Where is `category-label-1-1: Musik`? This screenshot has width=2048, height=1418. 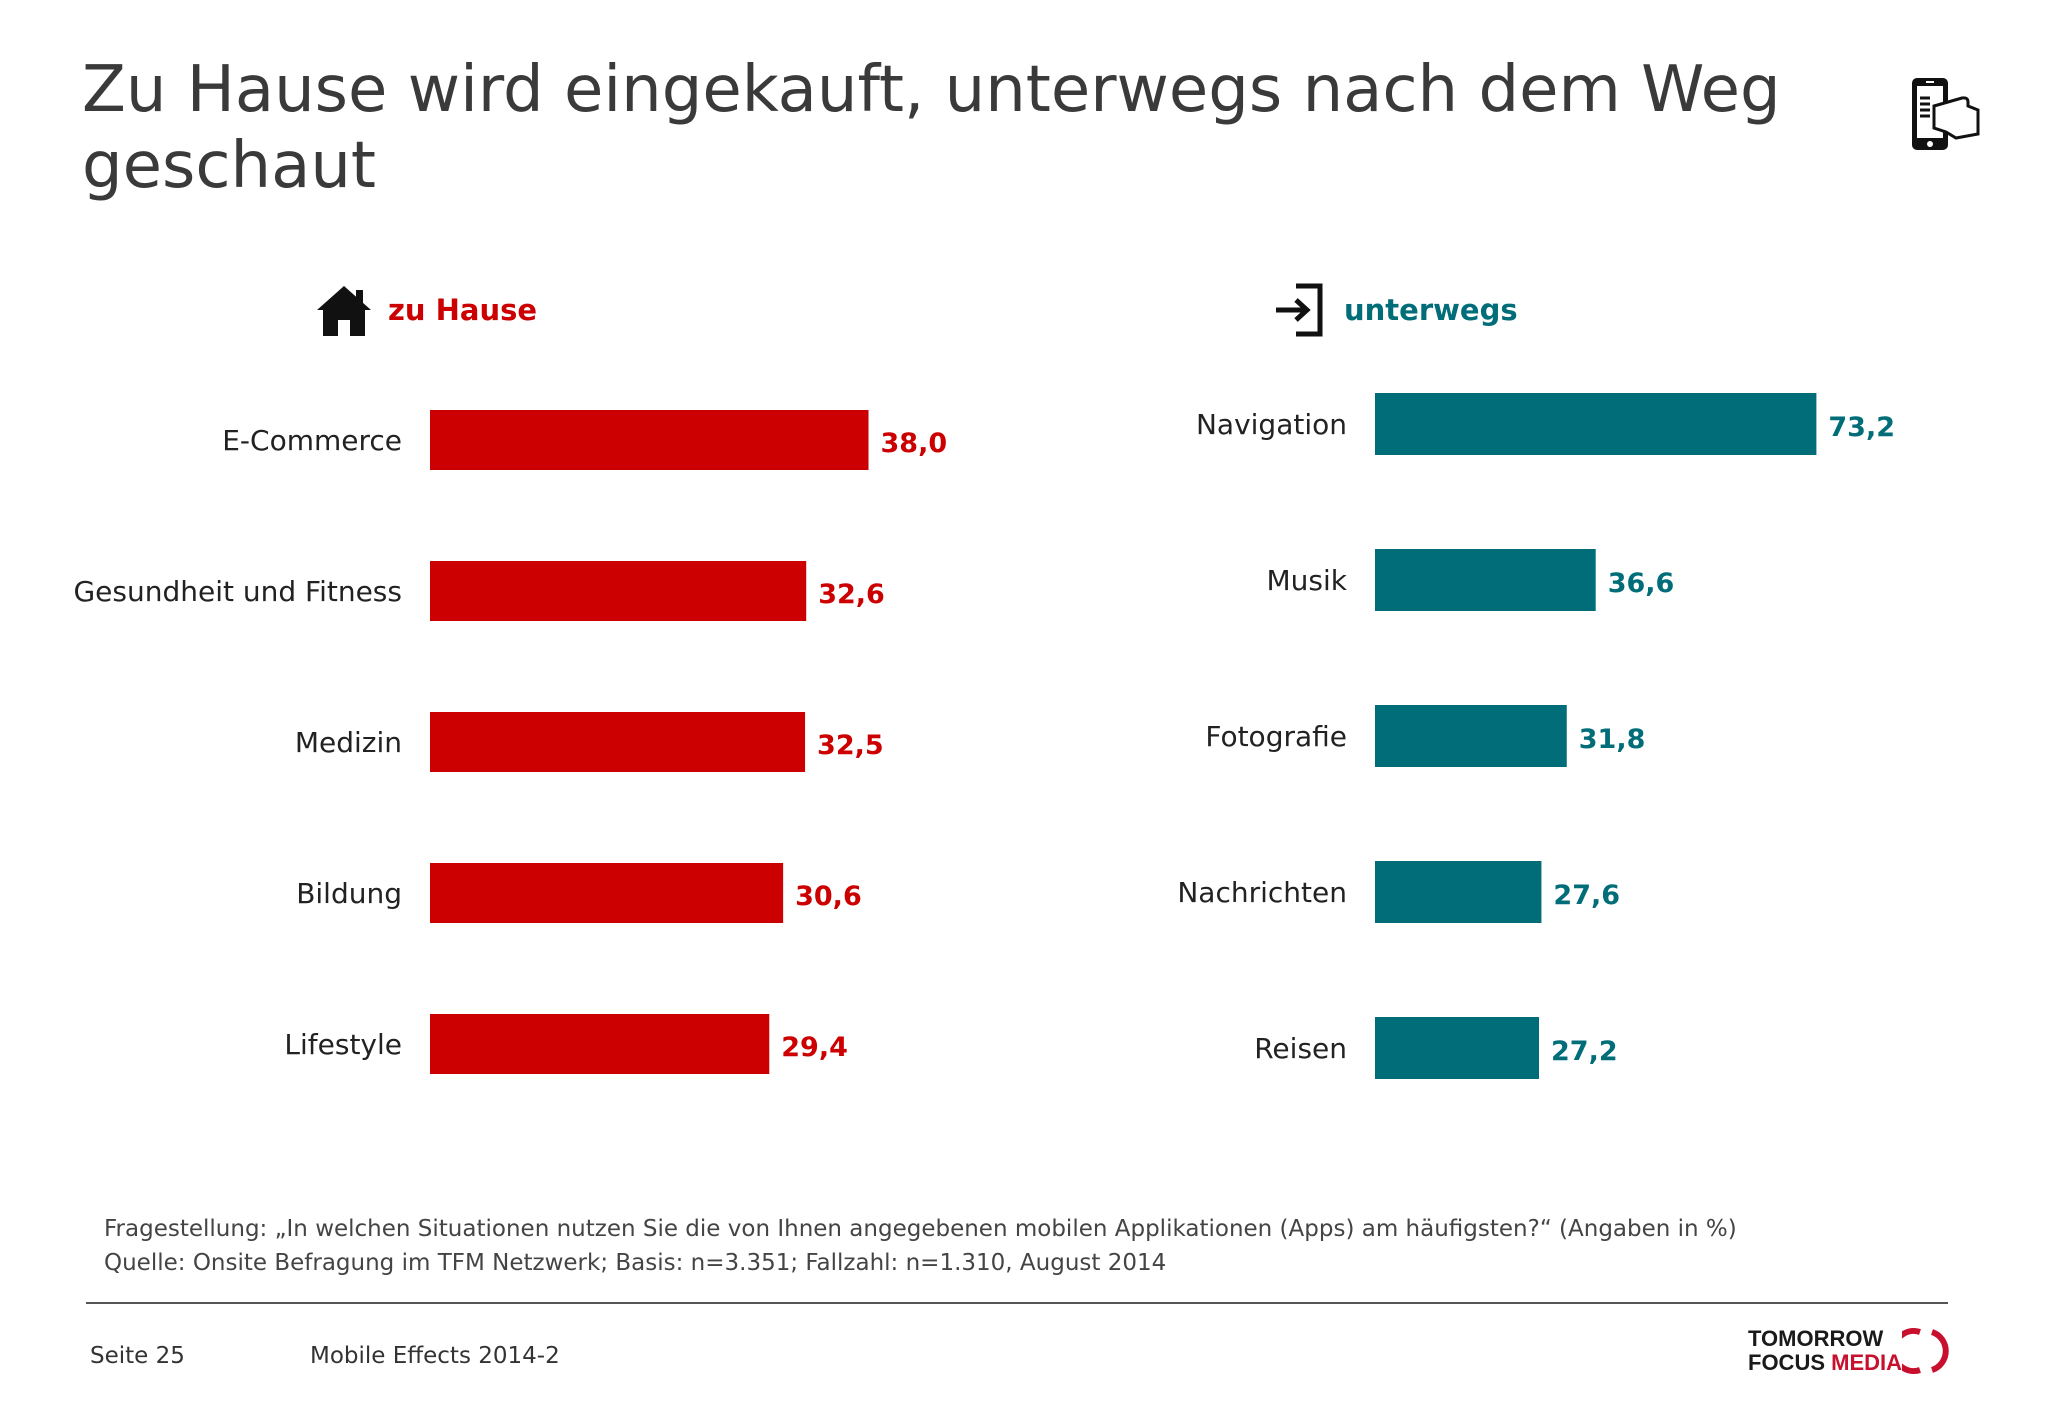 category-label-1-1: Musik is located at coordinates (1307, 580).